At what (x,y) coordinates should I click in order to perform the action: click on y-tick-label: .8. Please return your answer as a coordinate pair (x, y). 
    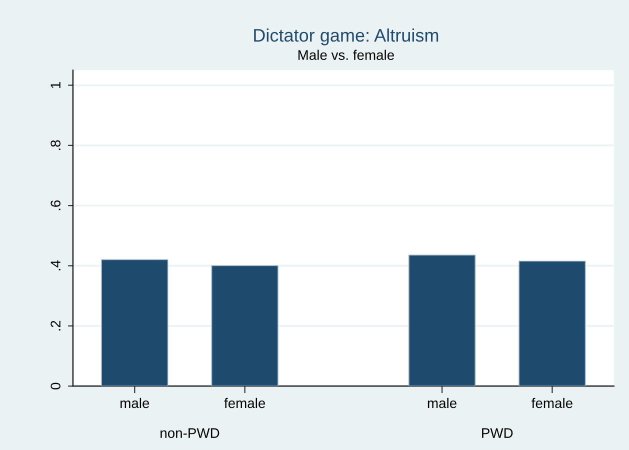
    Looking at the image, I should click on (55, 145).